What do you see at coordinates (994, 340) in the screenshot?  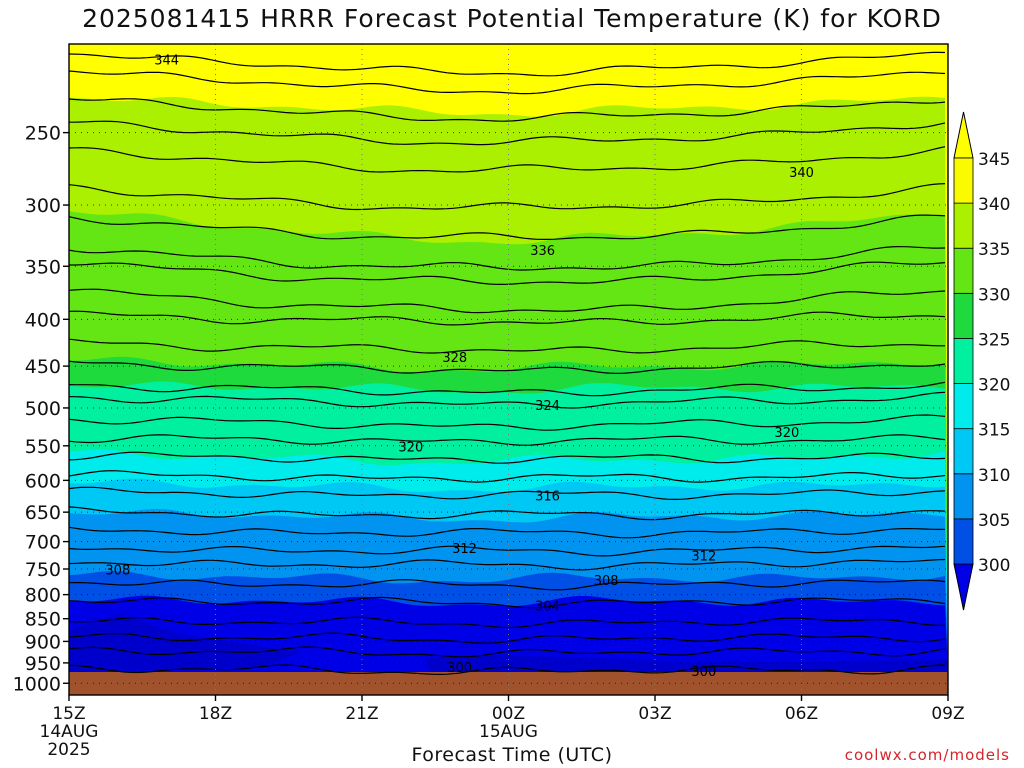 I see `colorbar-tick-label: 325` at bounding box center [994, 340].